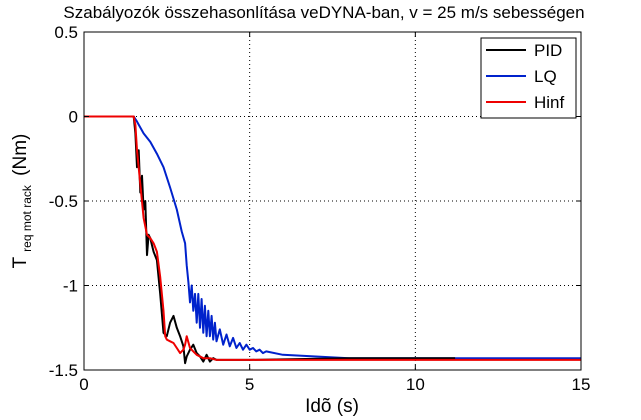 This screenshot has width=641, height=420. Describe the element at coordinates (73, 117) in the screenshot. I see `y-tick-label: 0` at that location.